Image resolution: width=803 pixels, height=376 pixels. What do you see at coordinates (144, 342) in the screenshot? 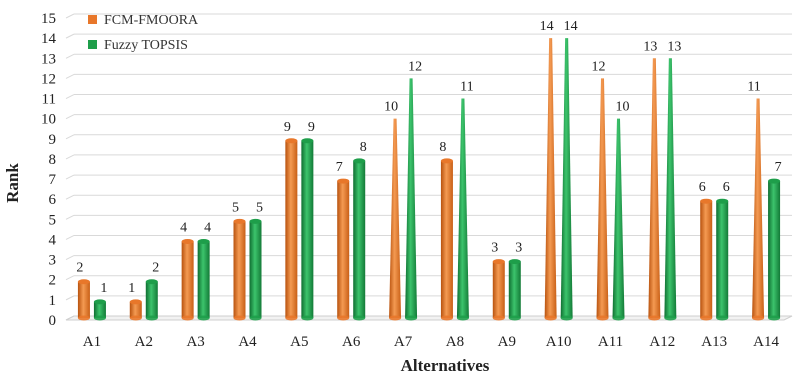
I see `x-tick-label: A2` at bounding box center [144, 342].